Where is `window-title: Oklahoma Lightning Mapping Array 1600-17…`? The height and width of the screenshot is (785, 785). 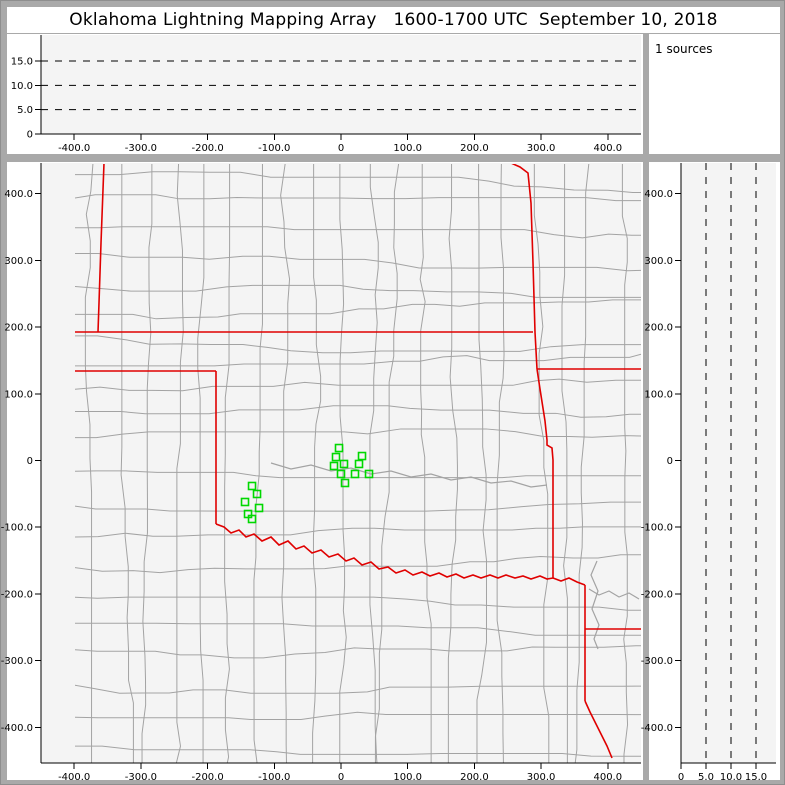
window-title: Oklahoma Lightning Mapping Array 1600-17… is located at coordinates (393, 20).